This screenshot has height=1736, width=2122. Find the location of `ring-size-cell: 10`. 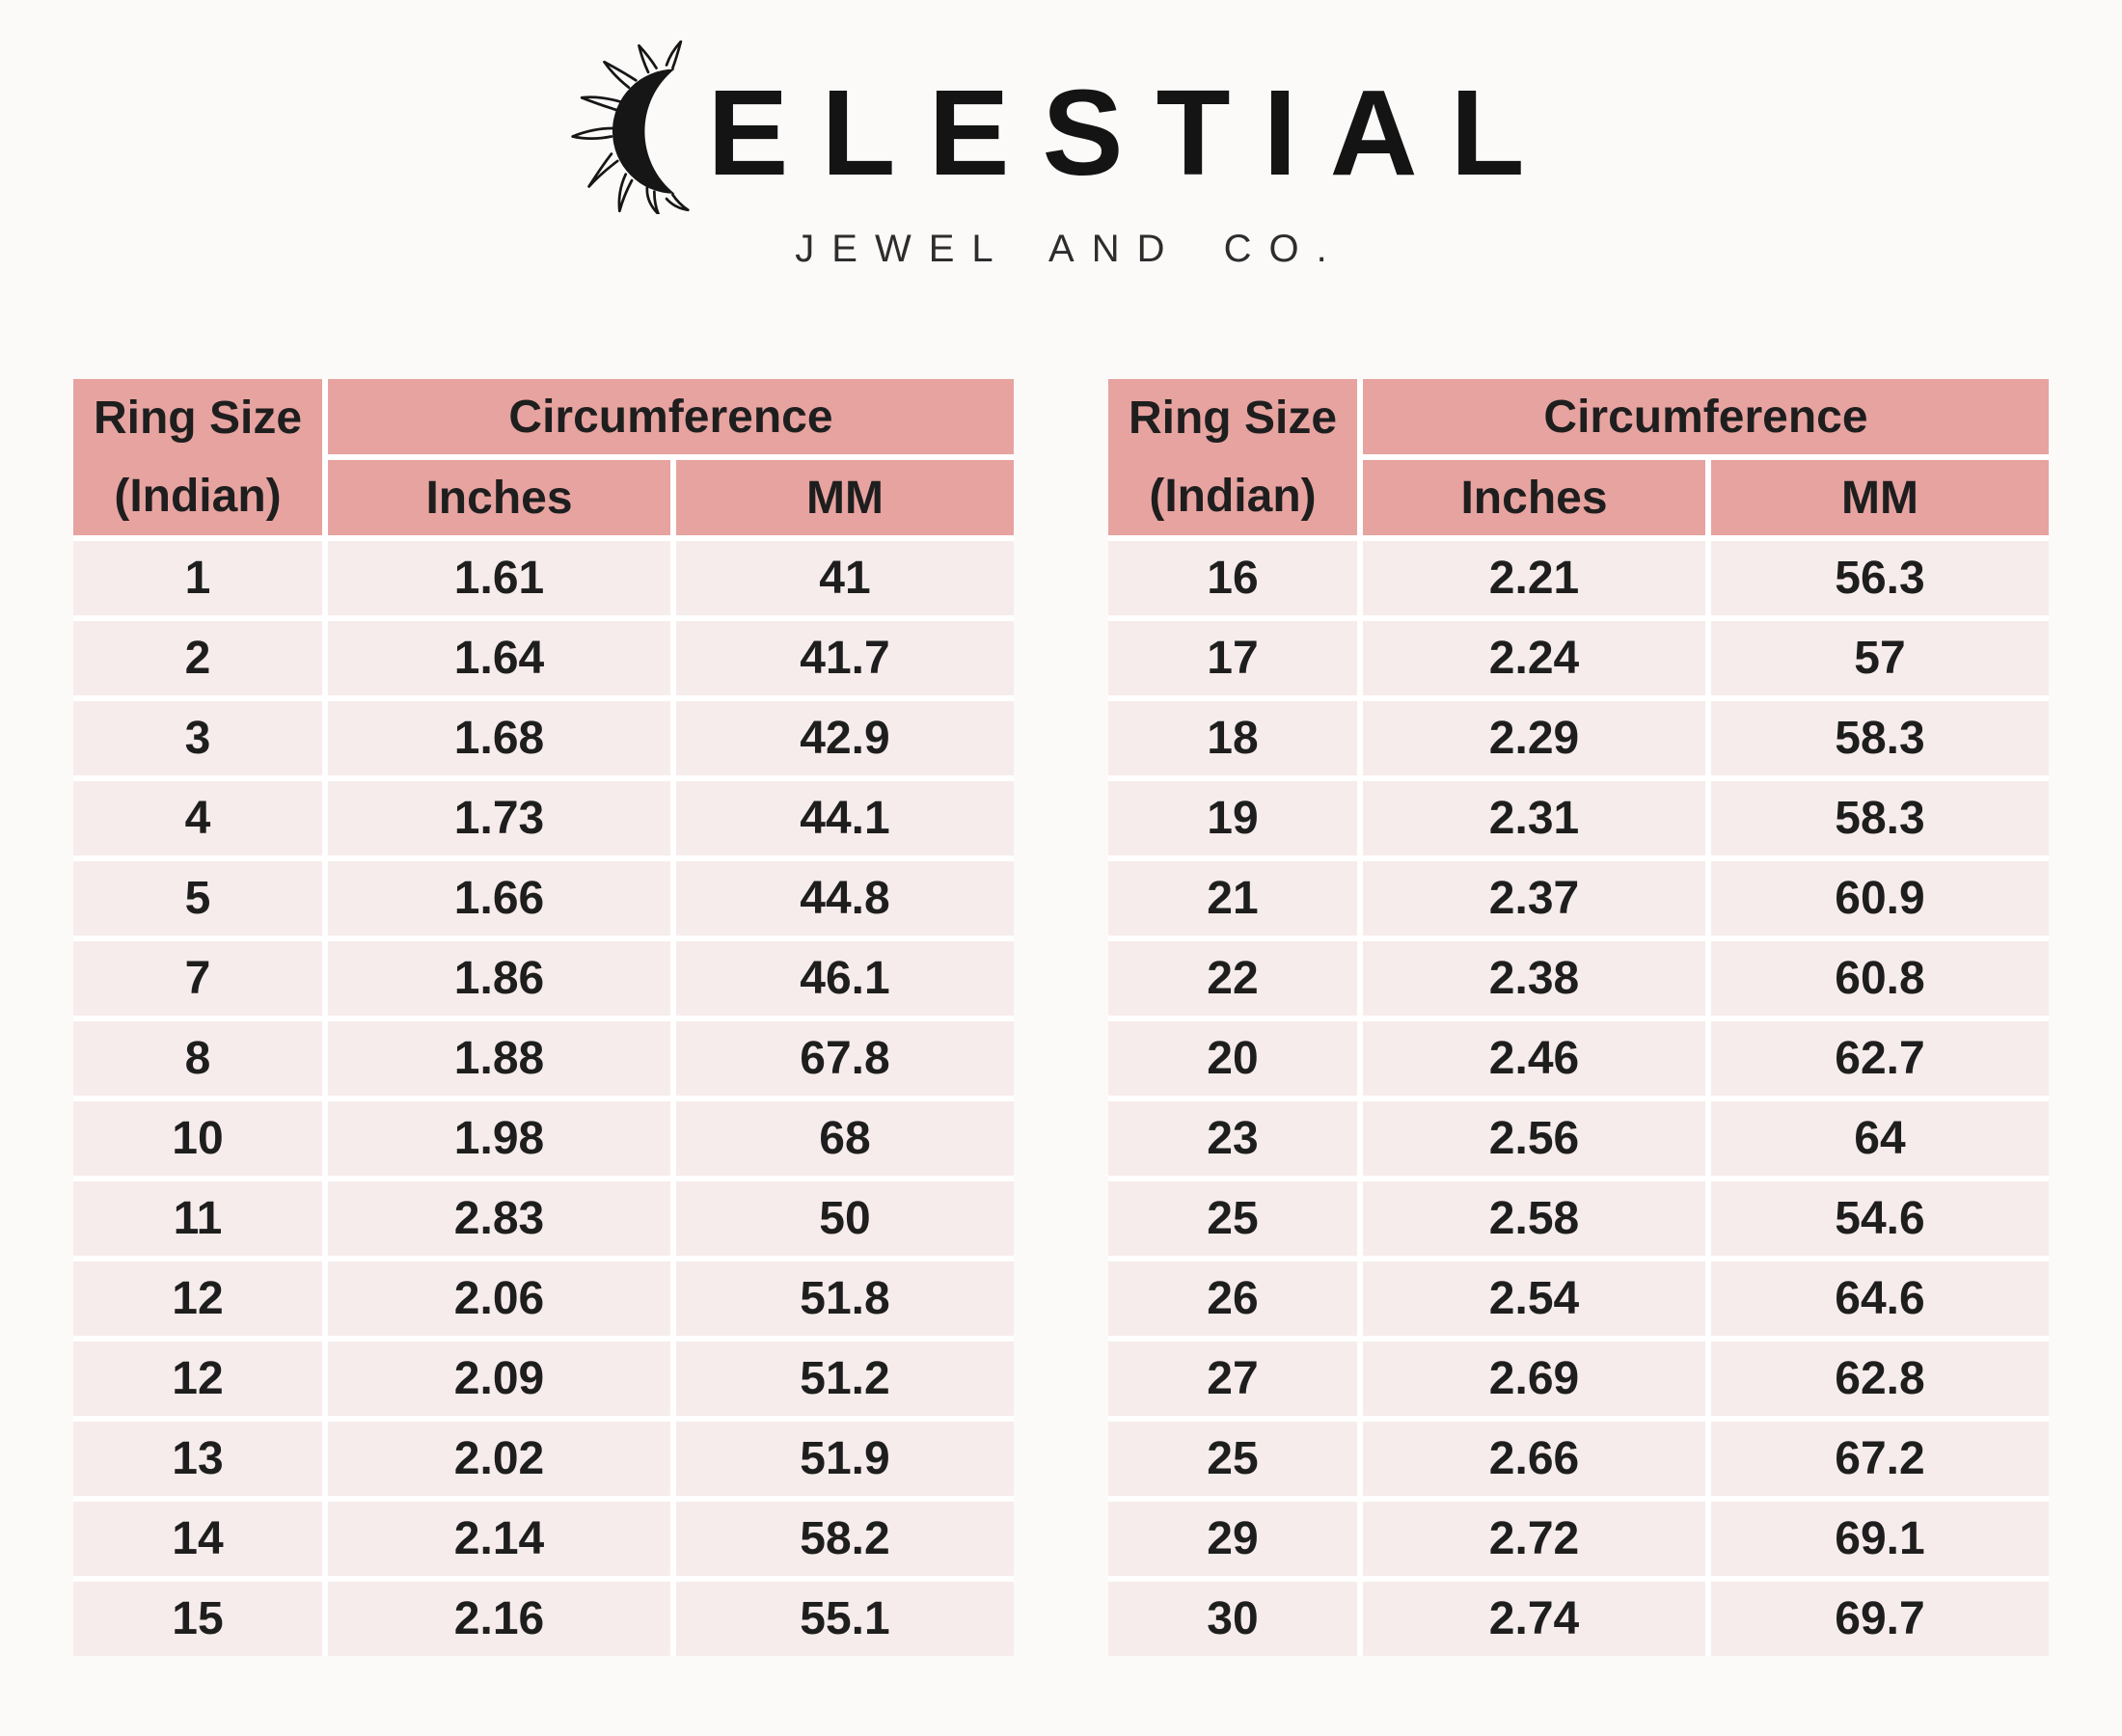

ring-size-cell: 10 is located at coordinates (198, 1138).